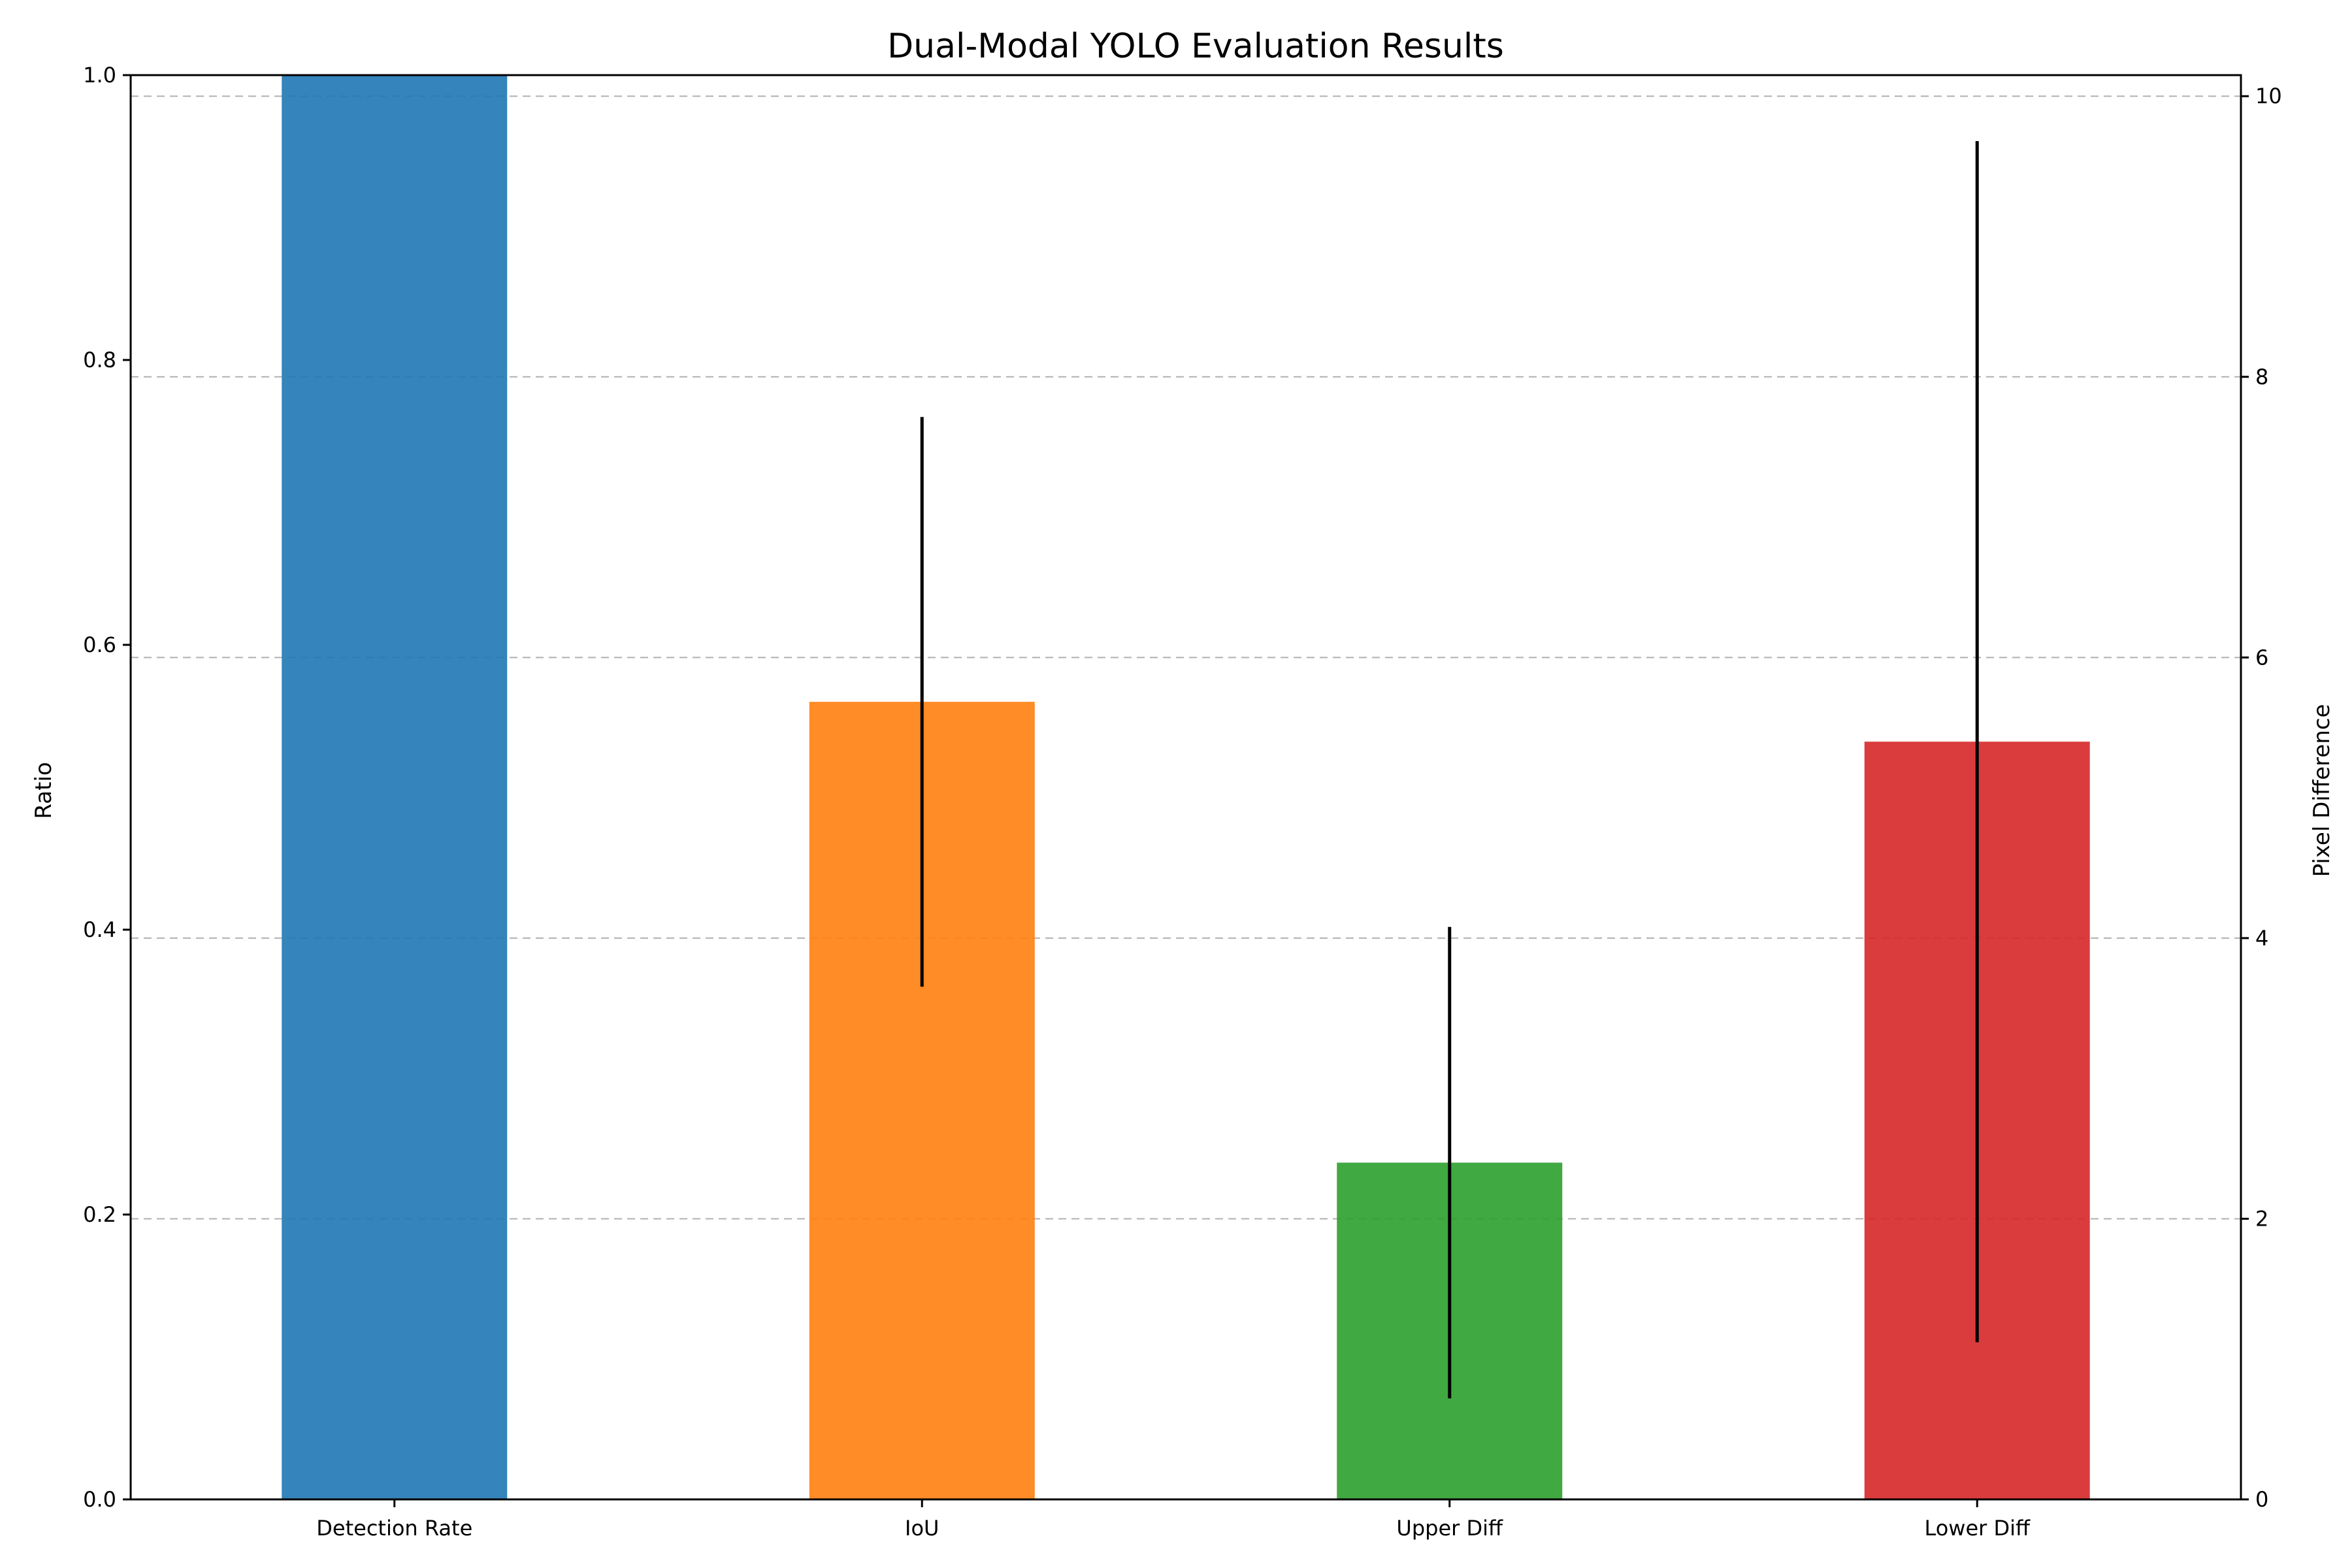  I want to click on right-tick-label: 8, so click(2261, 377).